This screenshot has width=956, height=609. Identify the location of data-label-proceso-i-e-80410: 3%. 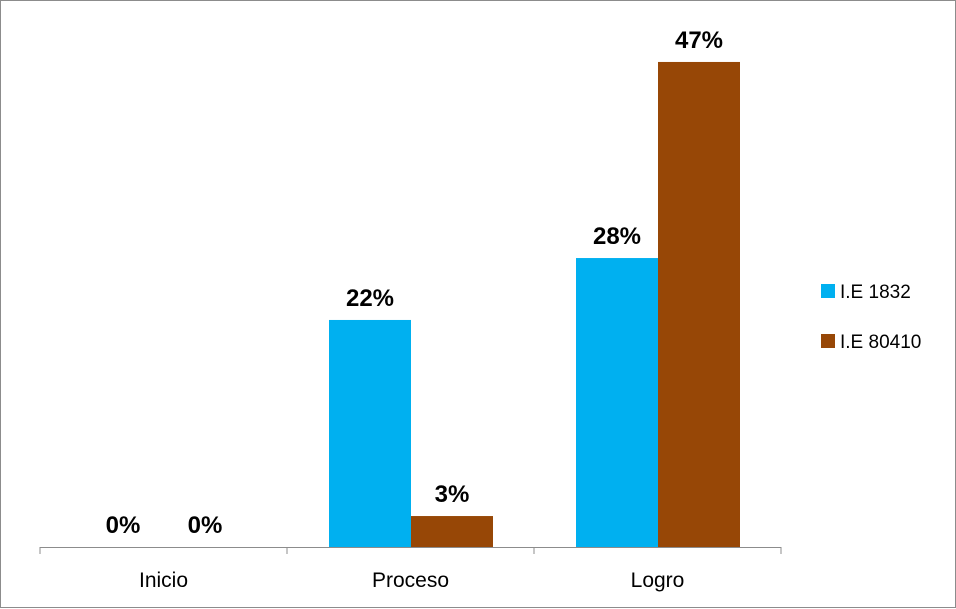
(452, 494).